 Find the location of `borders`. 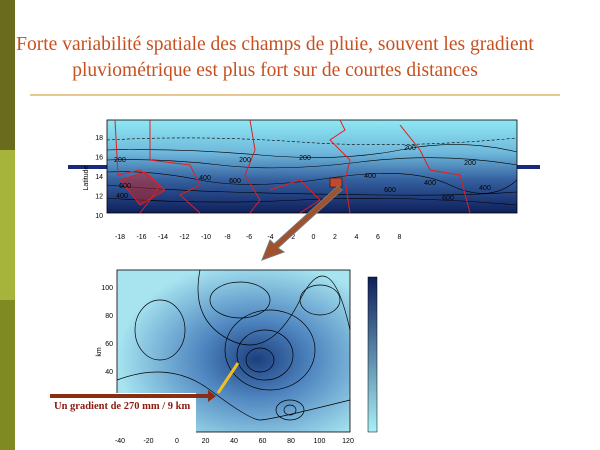

borders is located at coordinates (292, 166).